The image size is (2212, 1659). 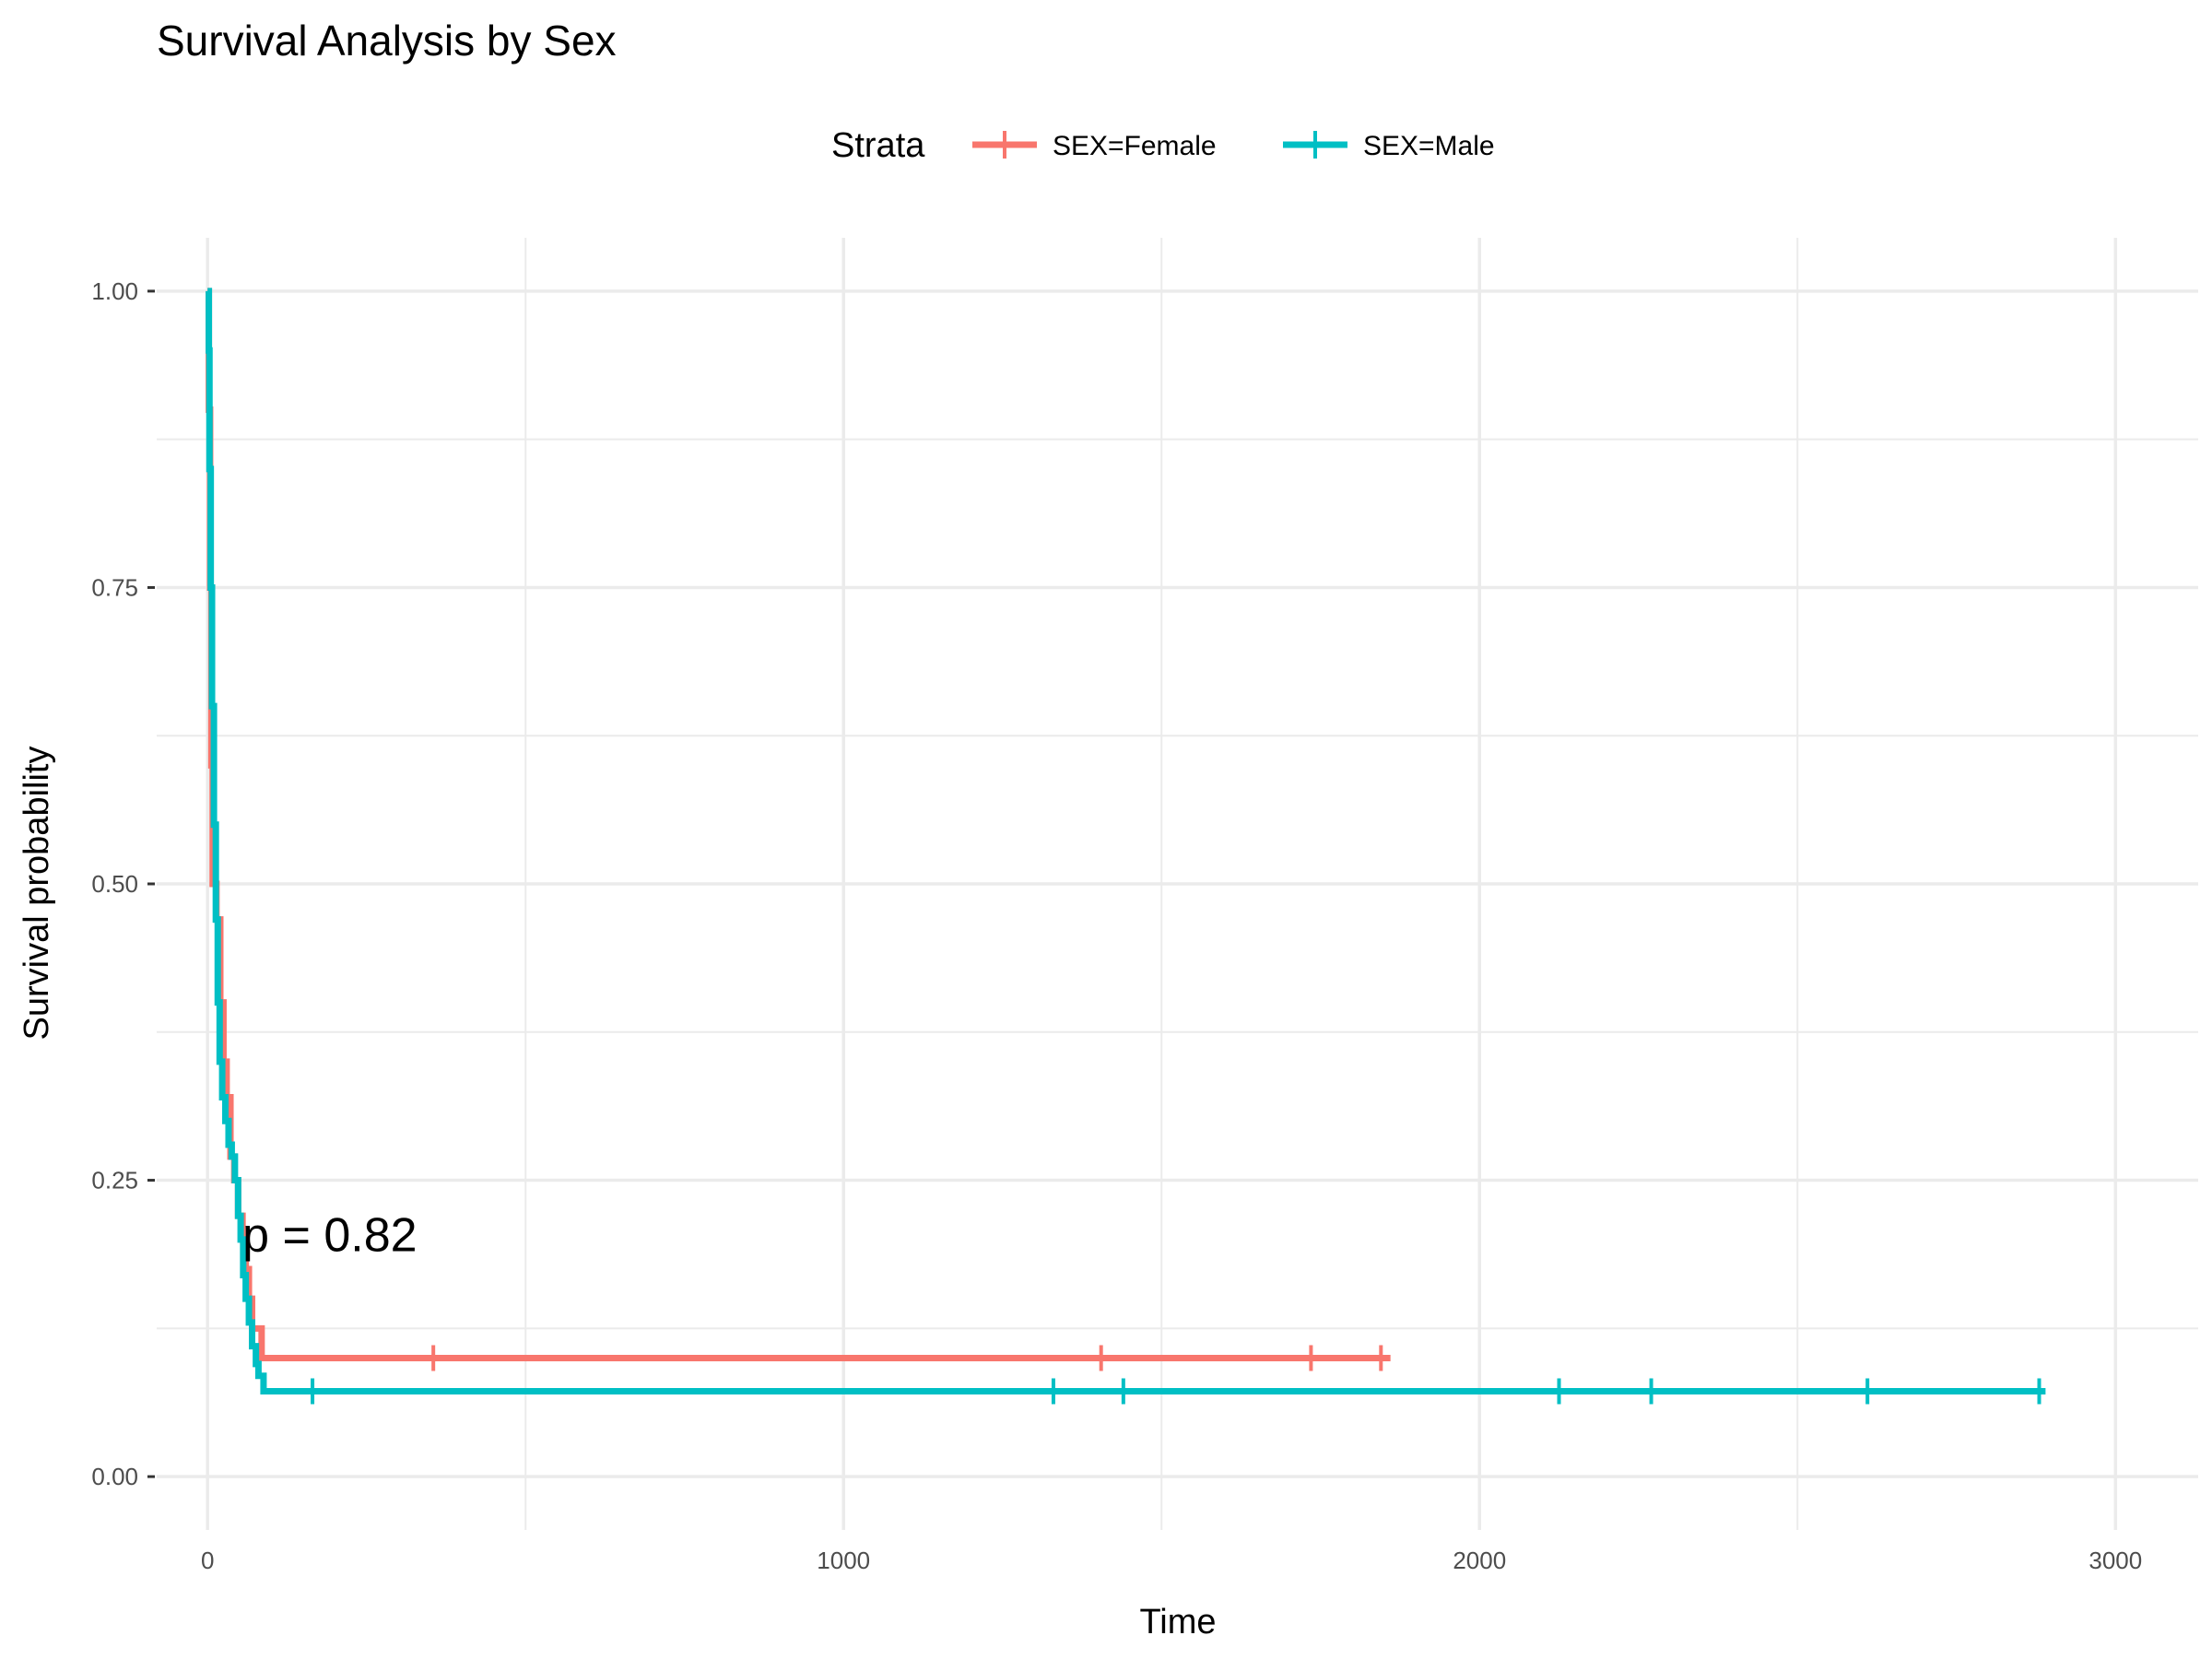 What do you see at coordinates (329, 1236) in the screenshot?
I see `p-value-annotation: p = 0.82` at bounding box center [329, 1236].